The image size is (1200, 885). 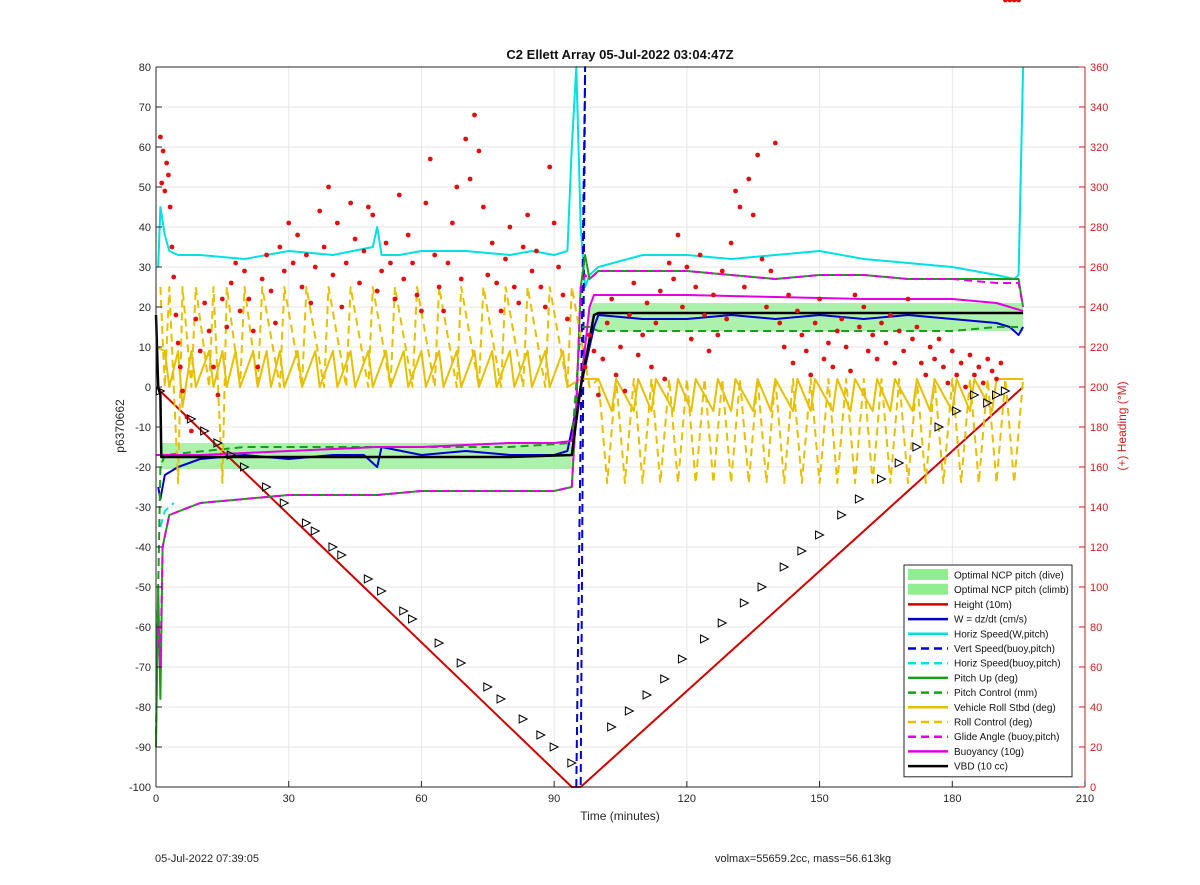 What do you see at coordinates (990, 620) in the screenshot?
I see `legend-item-label: W = dz/dt (cm/s)` at bounding box center [990, 620].